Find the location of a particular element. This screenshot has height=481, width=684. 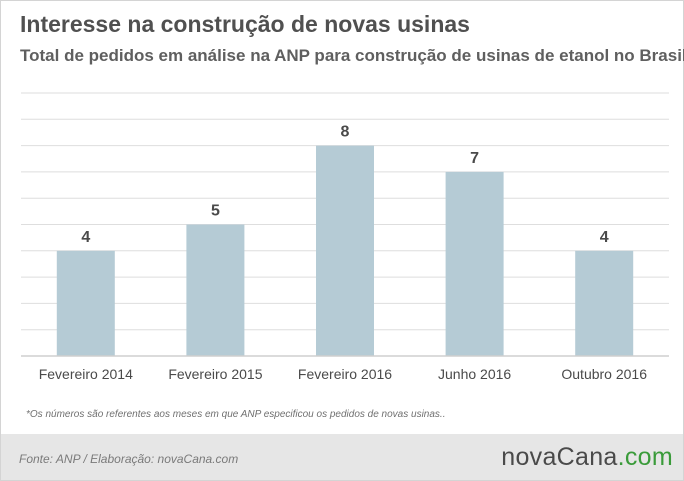

data-label: 8 is located at coordinates (345, 132).